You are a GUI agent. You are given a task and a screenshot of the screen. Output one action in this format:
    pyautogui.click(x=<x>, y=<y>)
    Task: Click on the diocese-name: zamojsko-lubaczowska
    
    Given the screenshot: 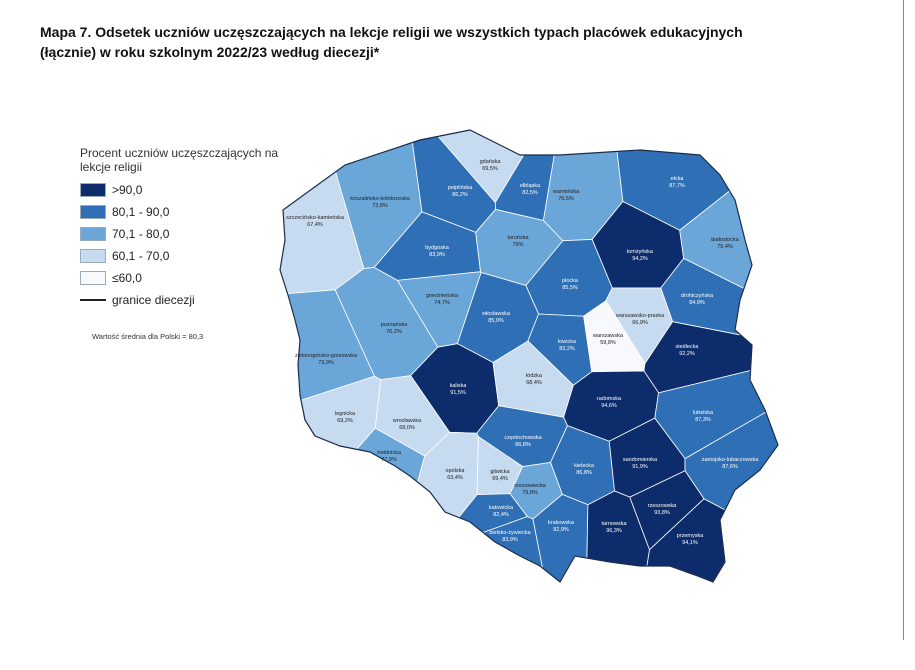 What is the action you would take?
    pyautogui.click(x=730, y=460)
    